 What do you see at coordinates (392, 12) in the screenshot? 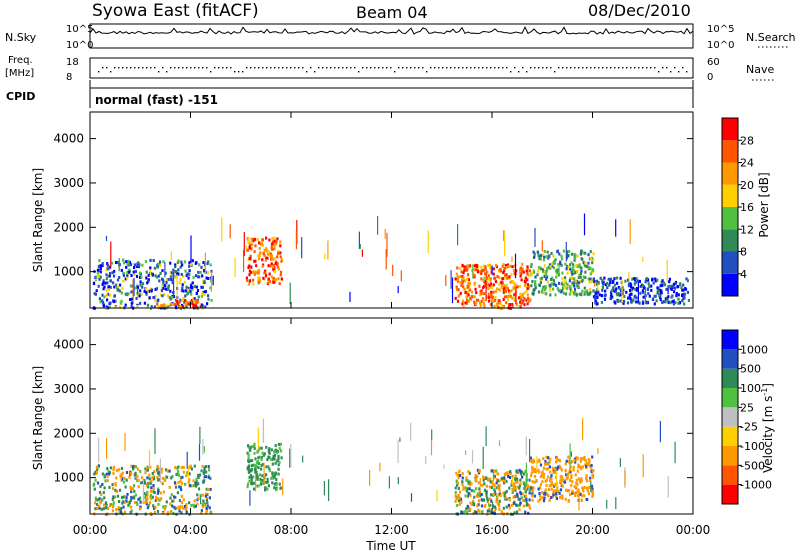
I see `beam-label: Beam 04` at bounding box center [392, 12].